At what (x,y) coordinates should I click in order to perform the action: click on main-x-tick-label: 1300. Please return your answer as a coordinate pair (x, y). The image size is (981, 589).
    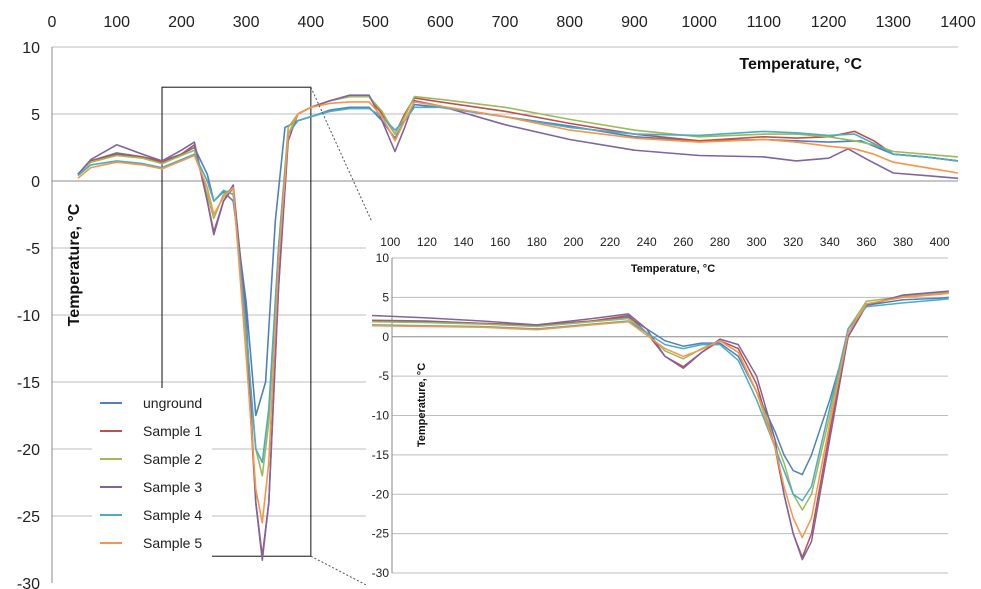
    Looking at the image, I should click on (893, 22).